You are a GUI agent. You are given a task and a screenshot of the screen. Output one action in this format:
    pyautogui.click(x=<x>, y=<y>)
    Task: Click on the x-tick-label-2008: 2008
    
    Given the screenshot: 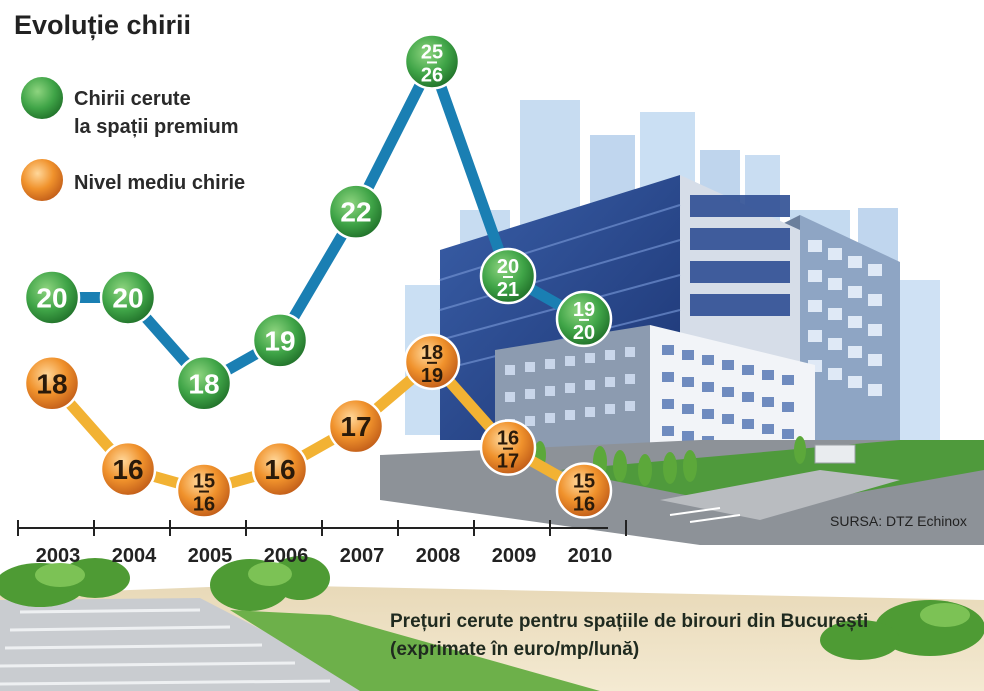 What is the action you would take?
    pyautogui.click(x=438, y=556)
    